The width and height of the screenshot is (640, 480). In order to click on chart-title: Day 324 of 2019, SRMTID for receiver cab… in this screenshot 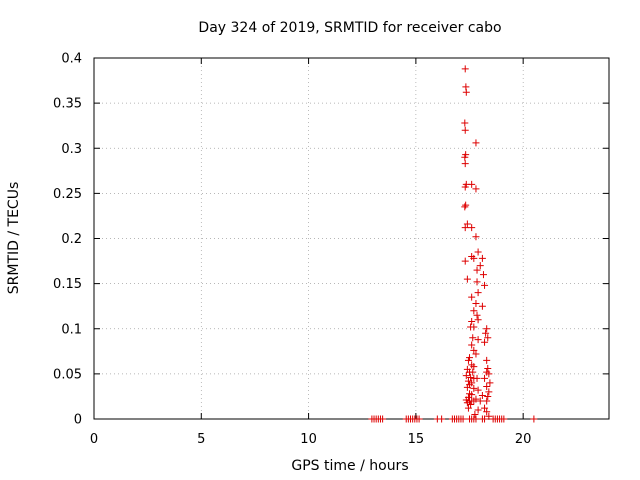, I will do `click(349, 28)`.